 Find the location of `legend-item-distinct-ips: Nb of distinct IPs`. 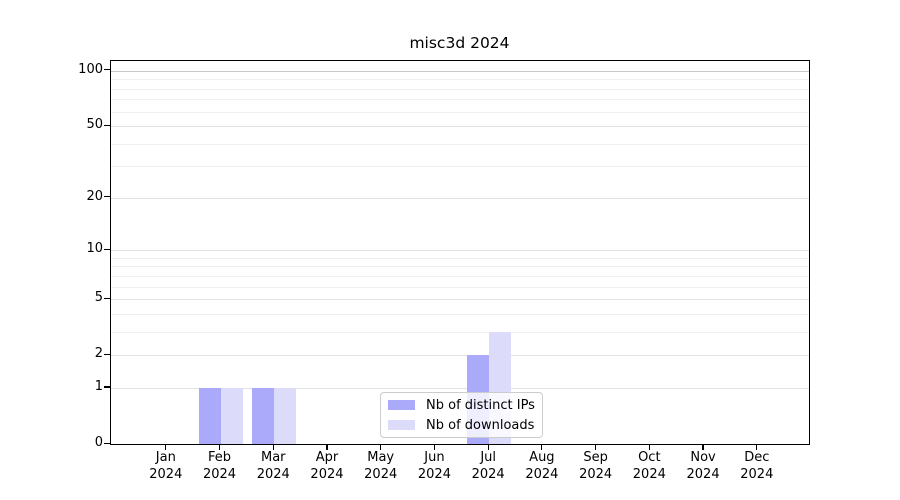

legend-item-distinct-ips: Nb of distinct IPs is located at coordinates (461, 405).